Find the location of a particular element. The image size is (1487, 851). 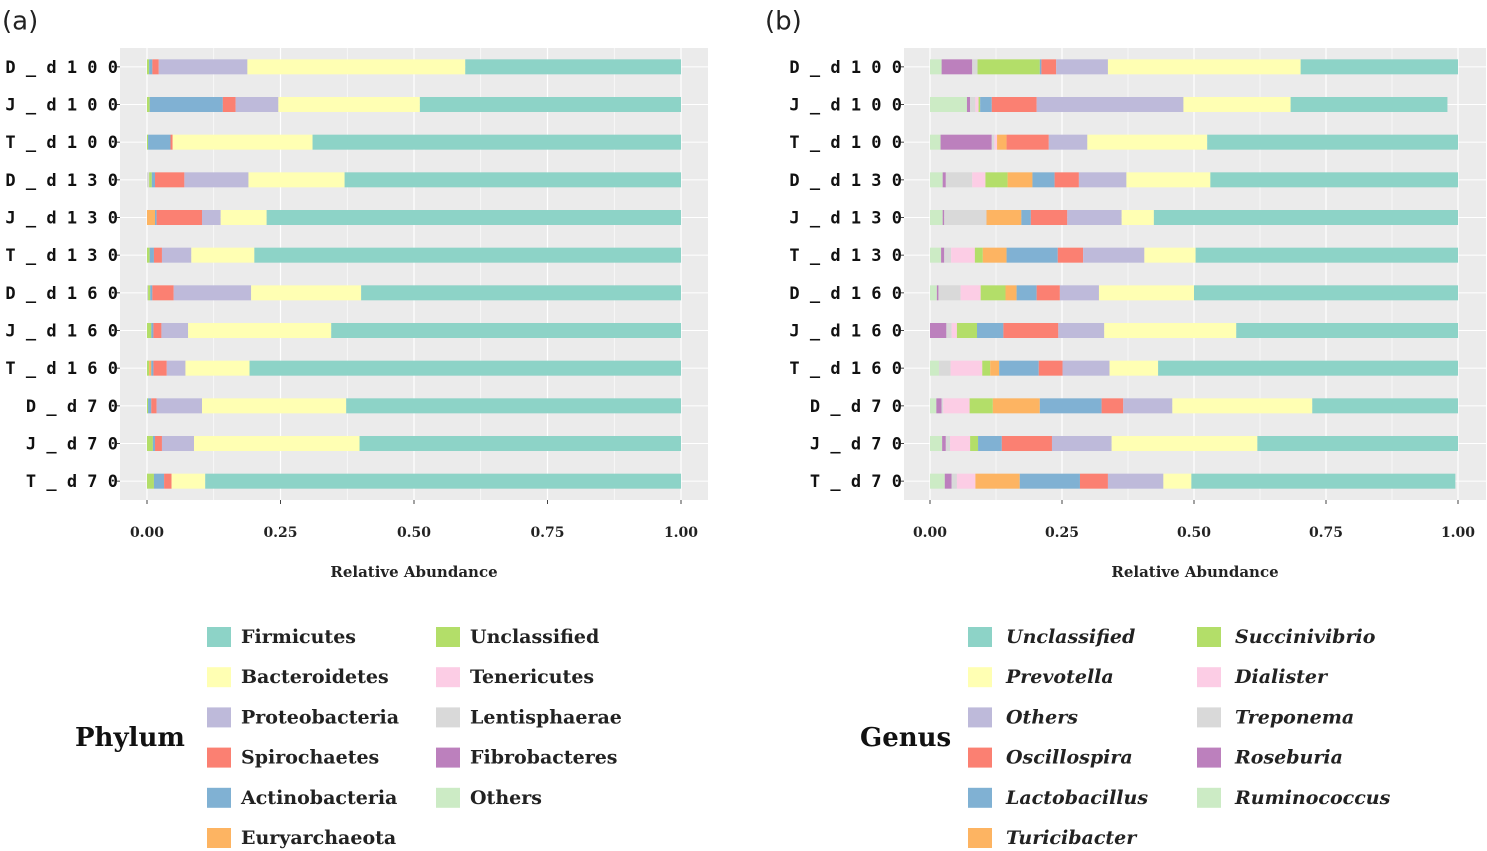

bar-segment-unclassified-d-d70 is located at coordinates (148, 406).